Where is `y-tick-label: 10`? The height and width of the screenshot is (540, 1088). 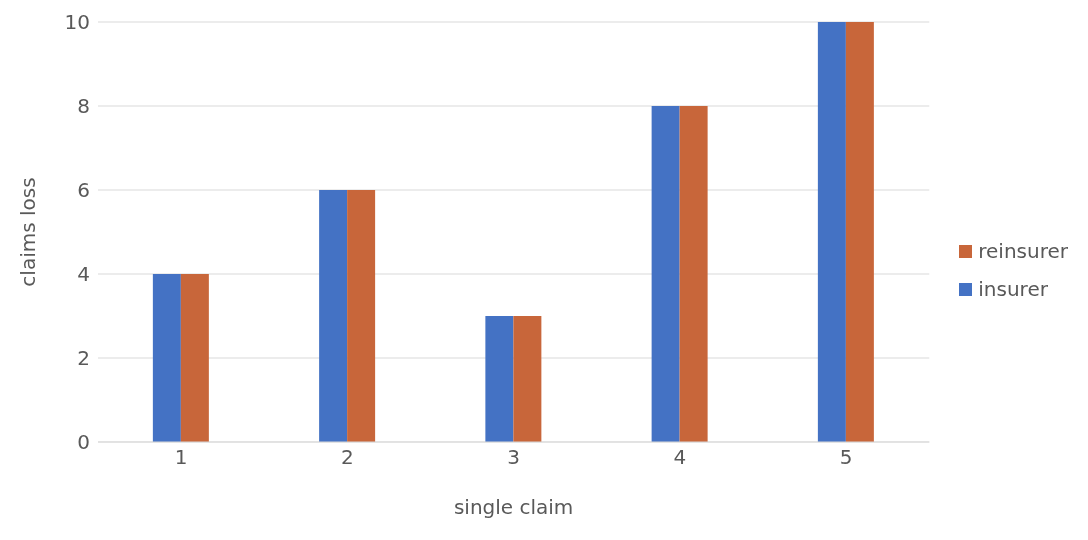 y-tick-label: 10 is located at coordinates (77, 22).